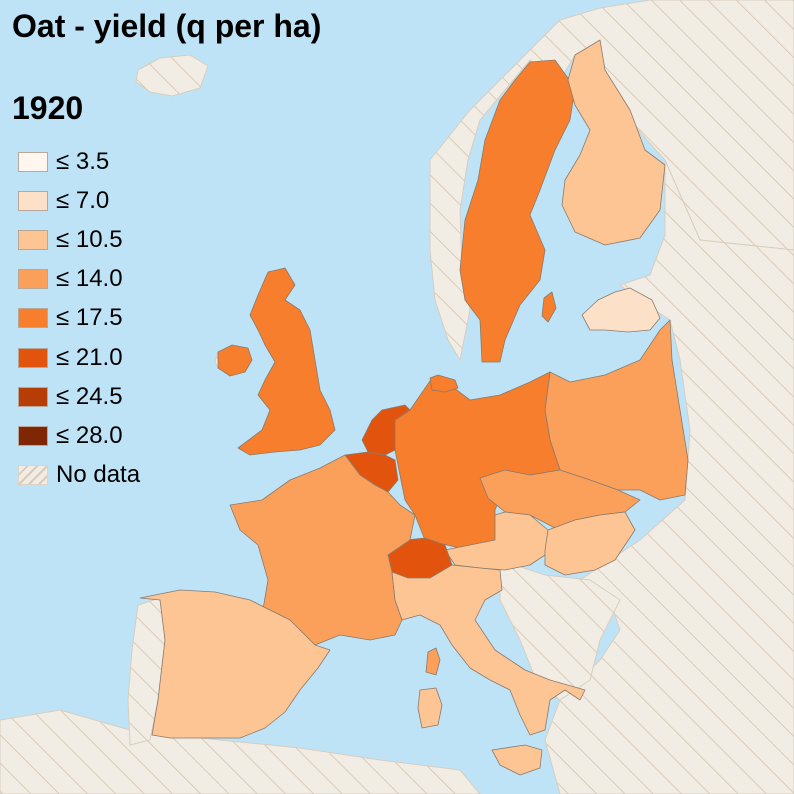 The height and width of the screenshot is (794, 794). I want to click on country-gotland, so click(549, 307).